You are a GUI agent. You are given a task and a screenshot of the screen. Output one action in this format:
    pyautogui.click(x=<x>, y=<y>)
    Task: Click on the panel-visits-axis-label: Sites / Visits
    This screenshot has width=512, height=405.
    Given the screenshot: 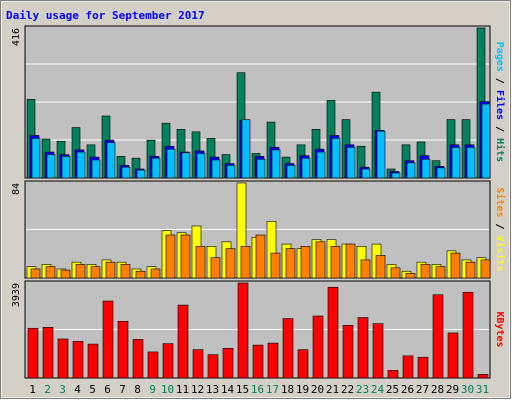 What is the action you would take?
    pyautogui.click(x=500, y=229)
    